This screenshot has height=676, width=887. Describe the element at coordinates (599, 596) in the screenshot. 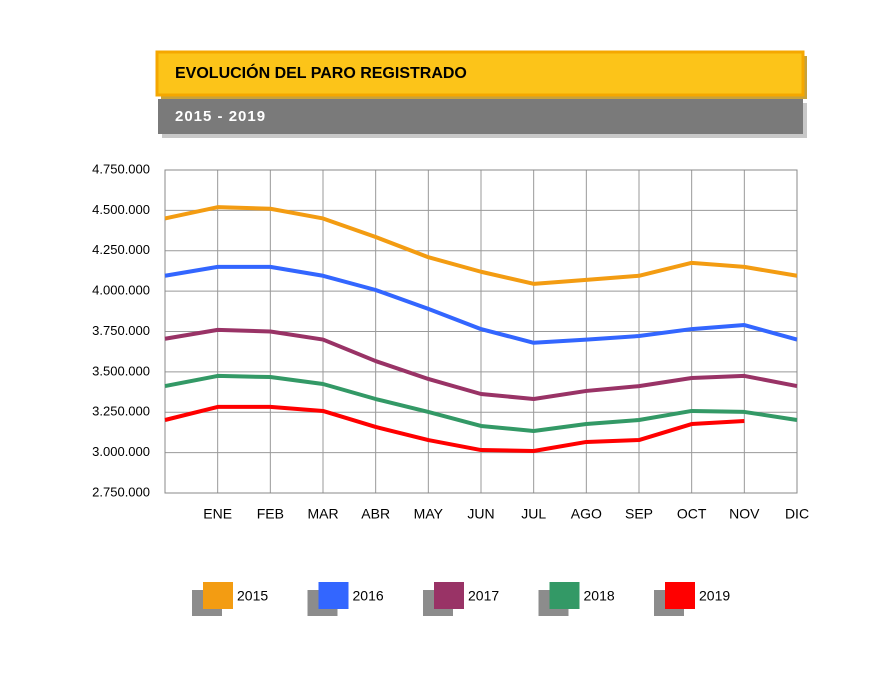

I see `legend-label: 2018` at that location.